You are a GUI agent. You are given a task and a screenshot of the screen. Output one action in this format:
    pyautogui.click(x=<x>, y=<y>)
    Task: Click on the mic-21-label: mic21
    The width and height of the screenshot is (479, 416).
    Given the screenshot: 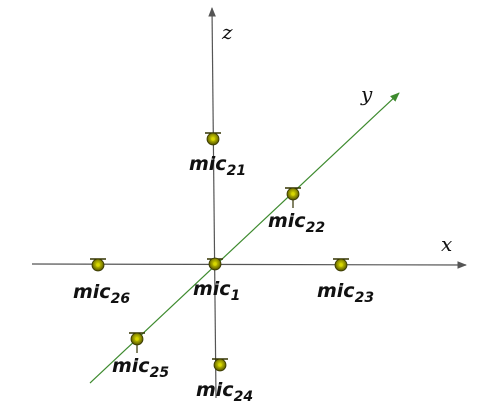 What is the action you would take?
    pyautogui.click(x=217, y=166)
    